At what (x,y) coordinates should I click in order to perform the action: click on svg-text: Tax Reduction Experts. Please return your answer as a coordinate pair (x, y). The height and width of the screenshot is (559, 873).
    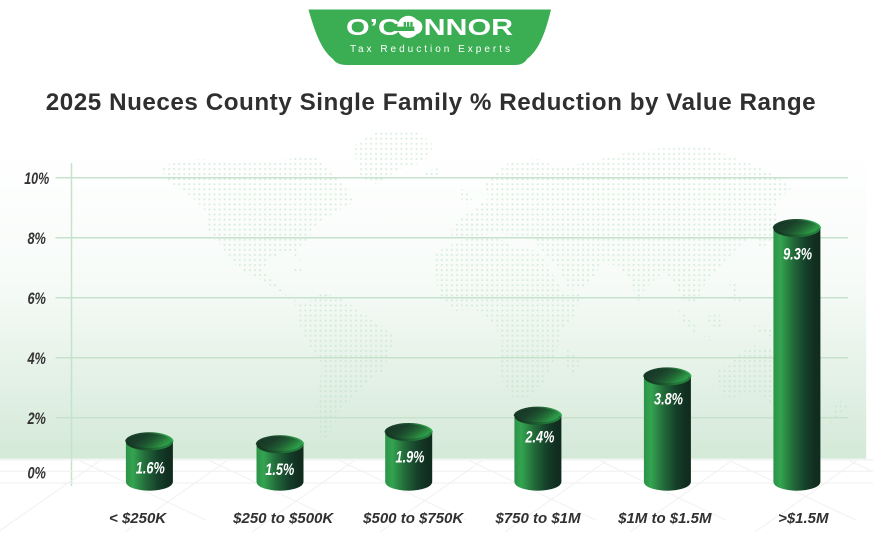
    Looking at the image, I should click on (430, 49).